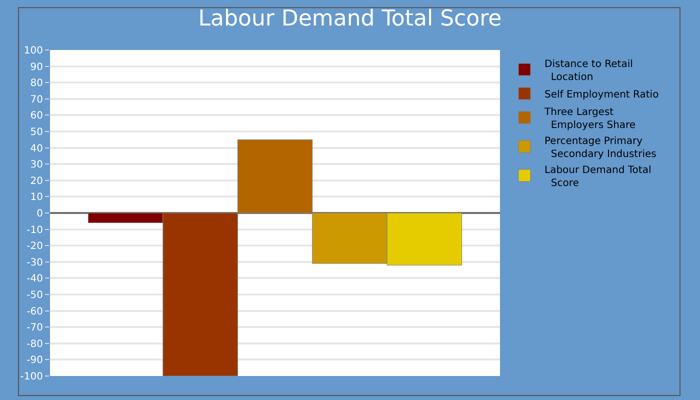 This screenshot has width=700, height=400. What do you see at coordinates (600, 148) in the screenshot?
I see `legend-label: Percentage Primary Secondary Industries` at bounding box center [600, 148].